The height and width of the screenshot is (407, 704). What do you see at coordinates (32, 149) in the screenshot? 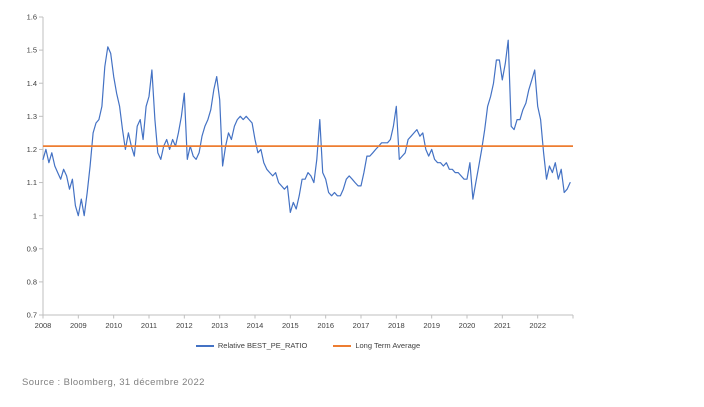
I see `svg-text: 1.2` at bounding box center [32, 149].